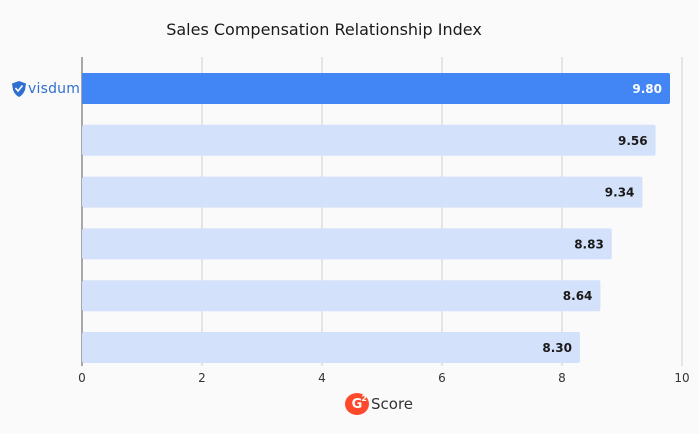 The width and height of the screenshot is (699, 434). I want to click on bar-value-label: 8.30, so click(557, 348).